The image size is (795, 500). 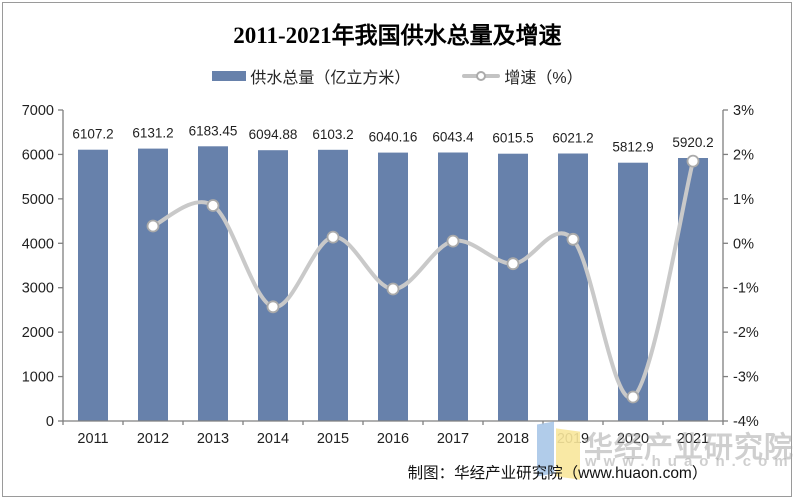 I want to click on left-axis-tick-label: 6000, so click(x=38, y=155).